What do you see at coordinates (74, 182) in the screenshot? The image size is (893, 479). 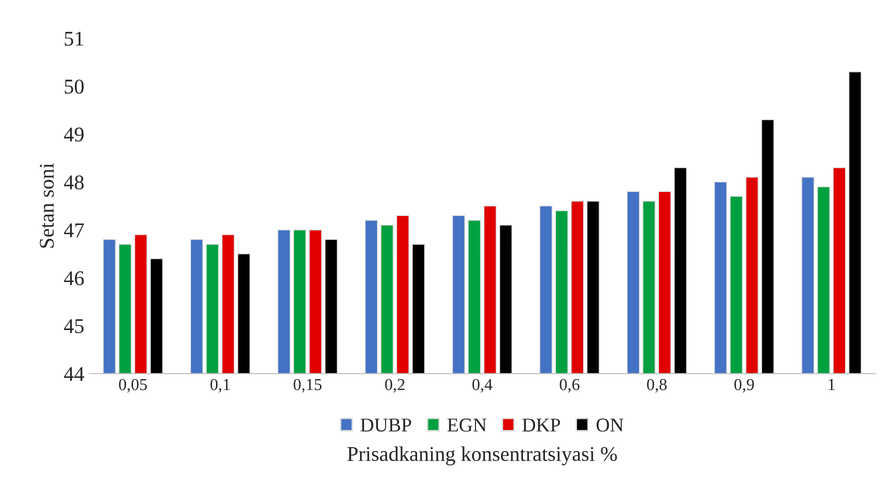 I see `y-tick-label: 48` at bounding box center [74, 182].